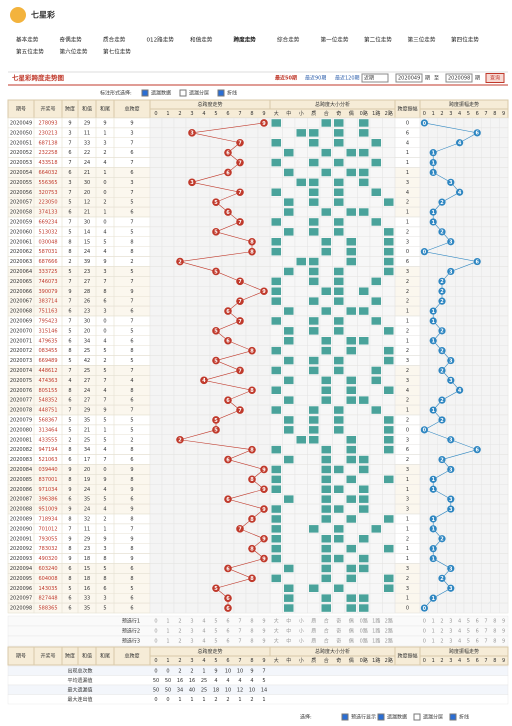 The height and width of the screenshot is (726, 512). What do you see at coordinates (114, 40) in the screenshot?
I see `nav-tab: 质合走势` at bounding box center [114, 40].